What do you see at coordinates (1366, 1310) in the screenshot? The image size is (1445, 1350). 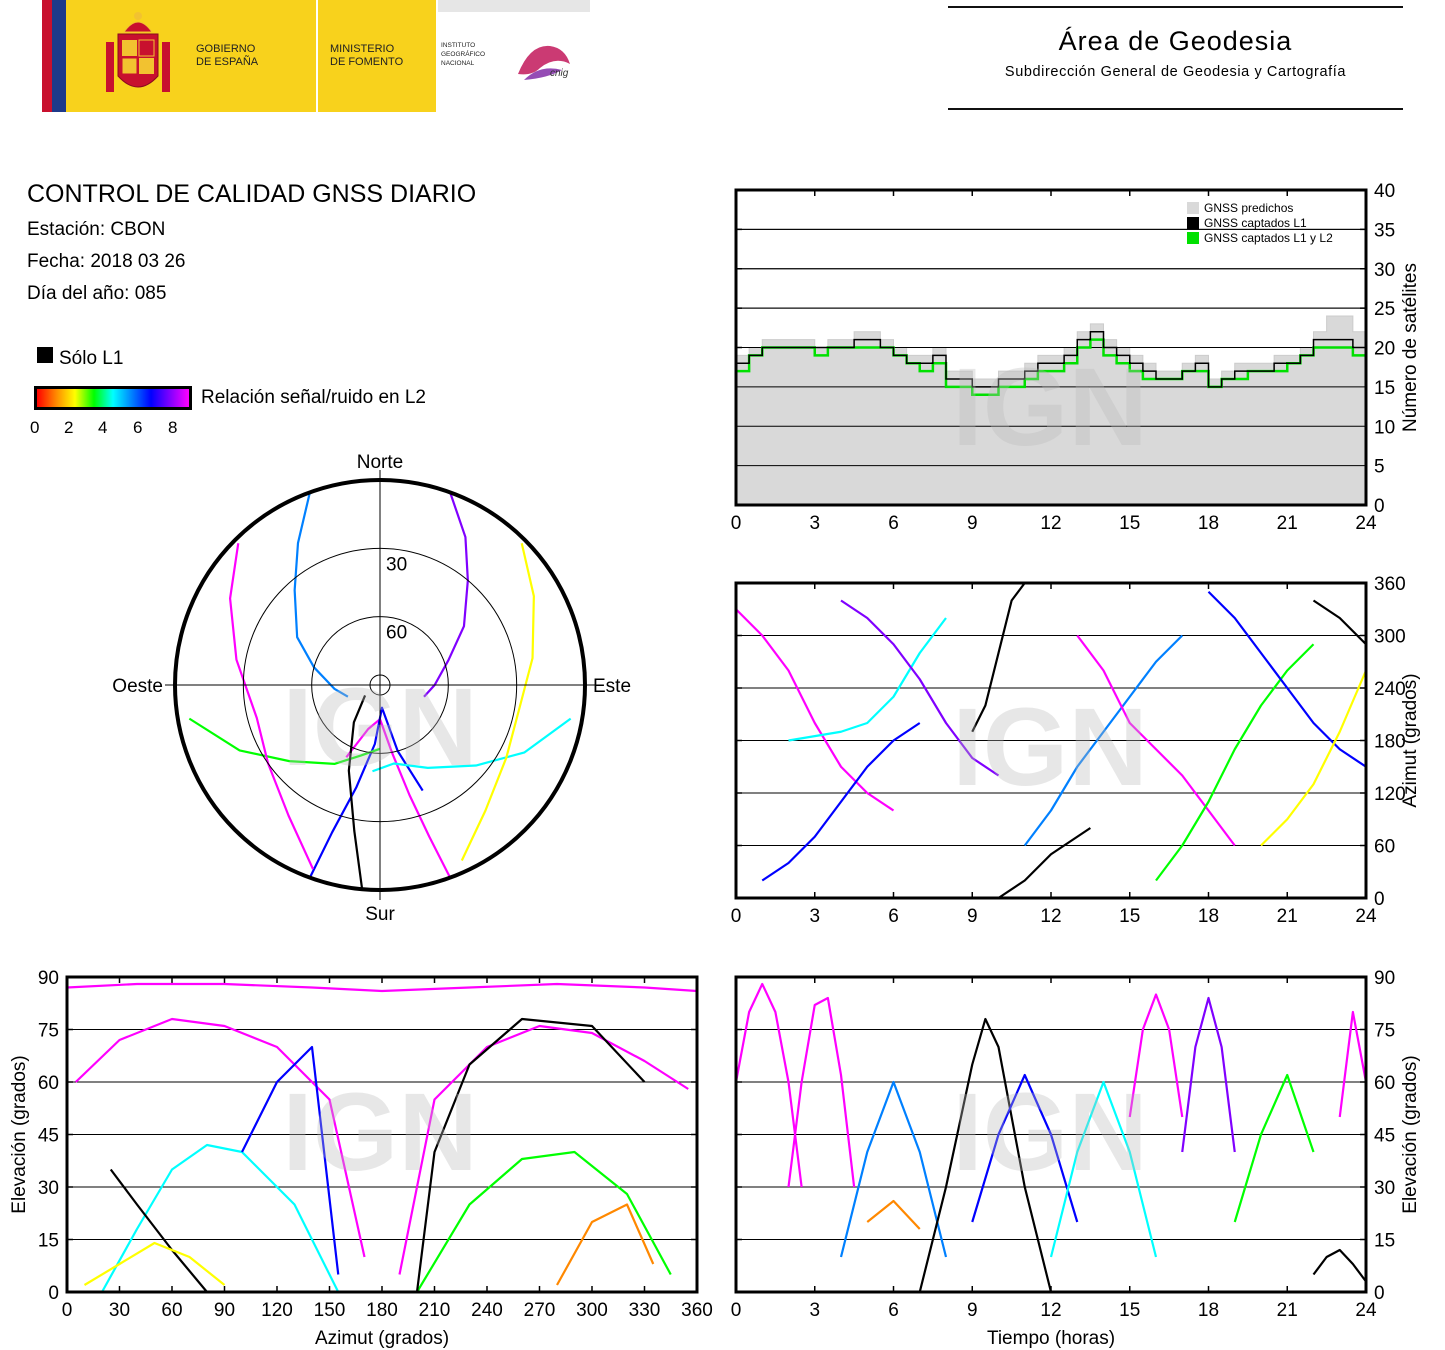 I see `x-tick-label-24: 24` at bounding box center [1366, 1310].